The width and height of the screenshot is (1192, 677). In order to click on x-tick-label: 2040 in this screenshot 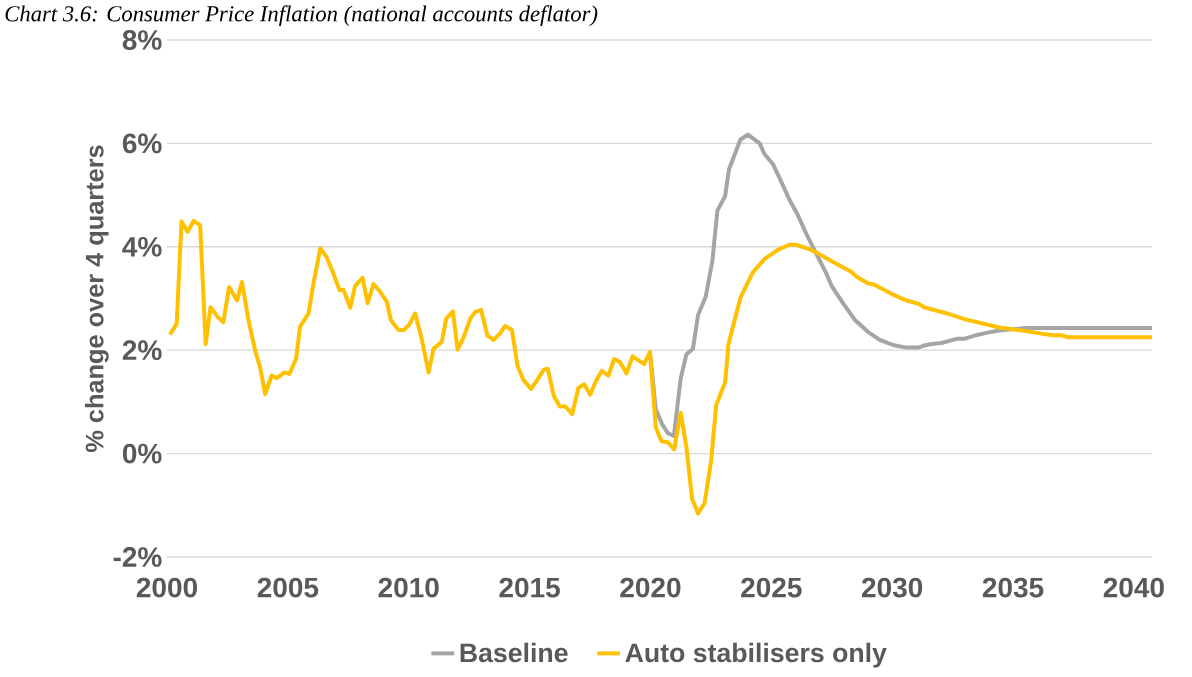, I will do `click(1133, 587)`.